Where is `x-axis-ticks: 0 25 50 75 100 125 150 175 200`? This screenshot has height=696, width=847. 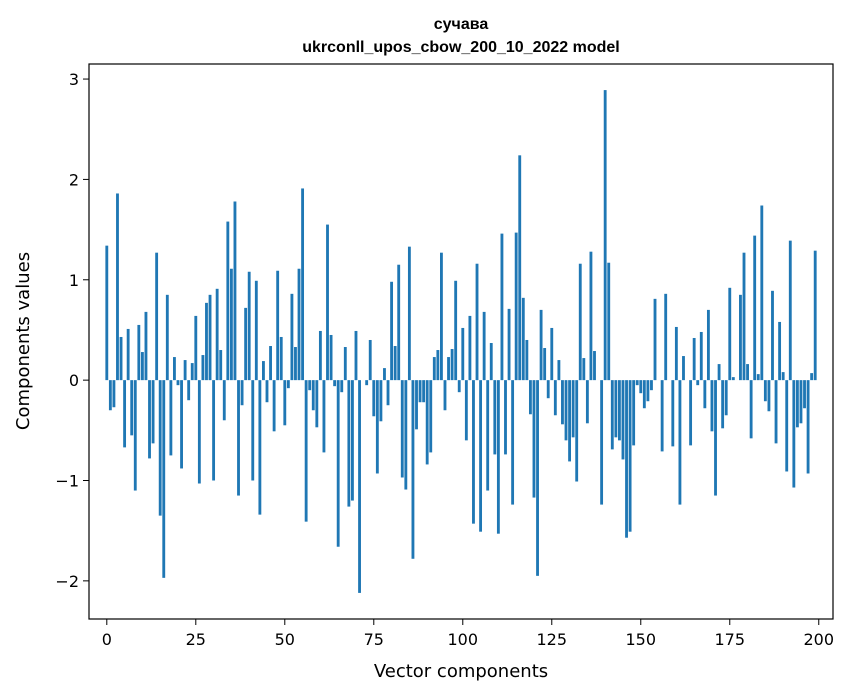 x-axis-ticks: 0 25 50 75 100 125 150 175 200 is located at coordinates (468, 634).